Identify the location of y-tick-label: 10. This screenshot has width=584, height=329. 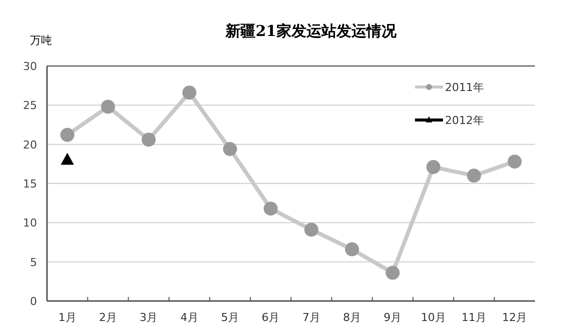
(30, 223).